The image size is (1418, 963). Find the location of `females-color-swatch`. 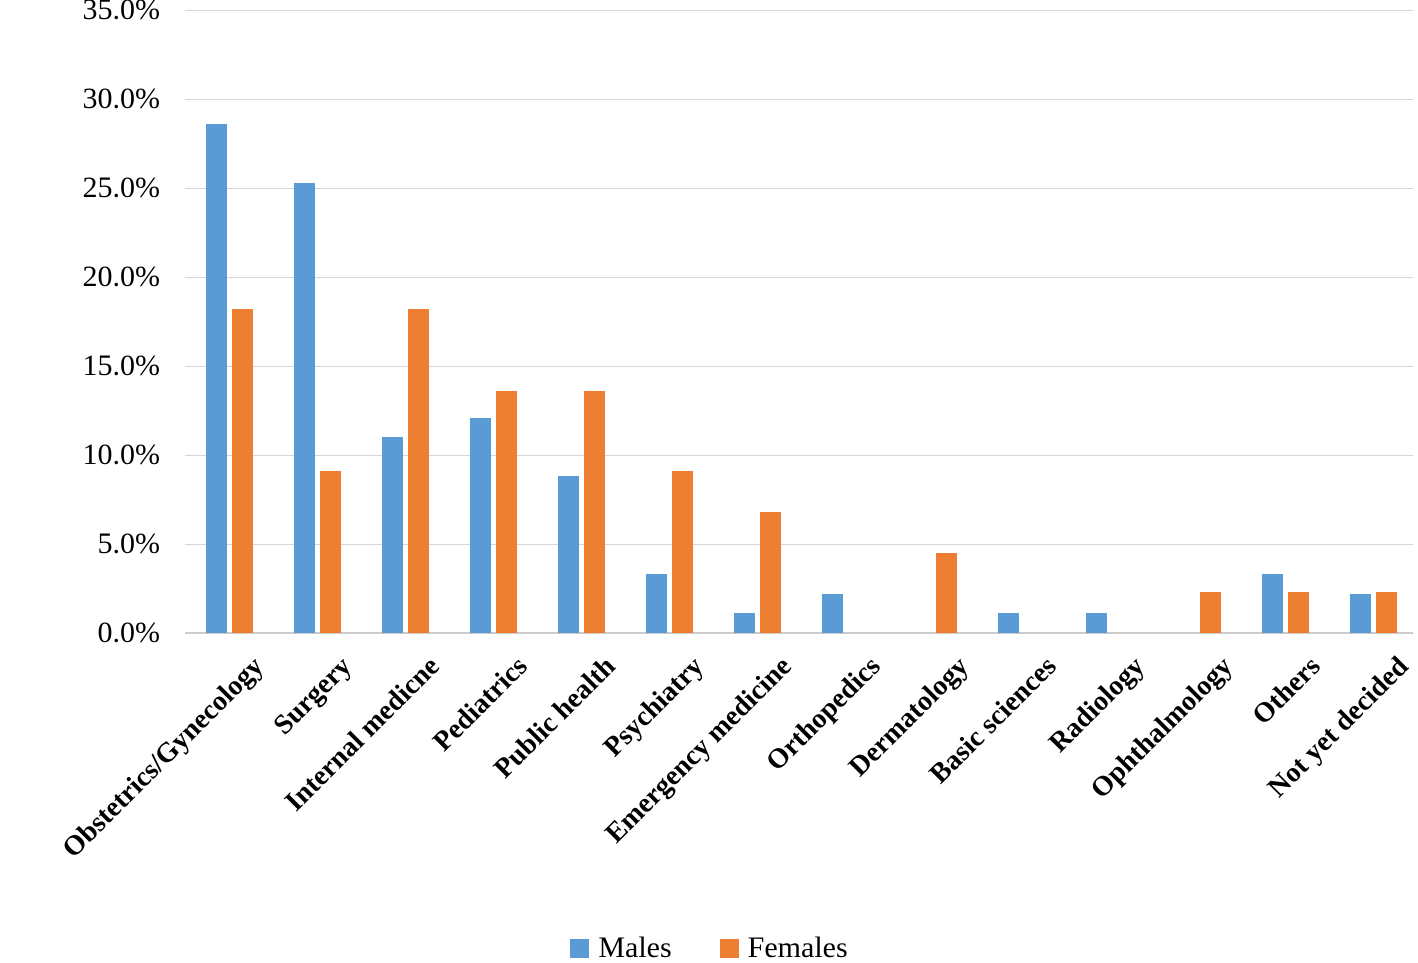

females-color-swatch is located at coordinates (729, 948).